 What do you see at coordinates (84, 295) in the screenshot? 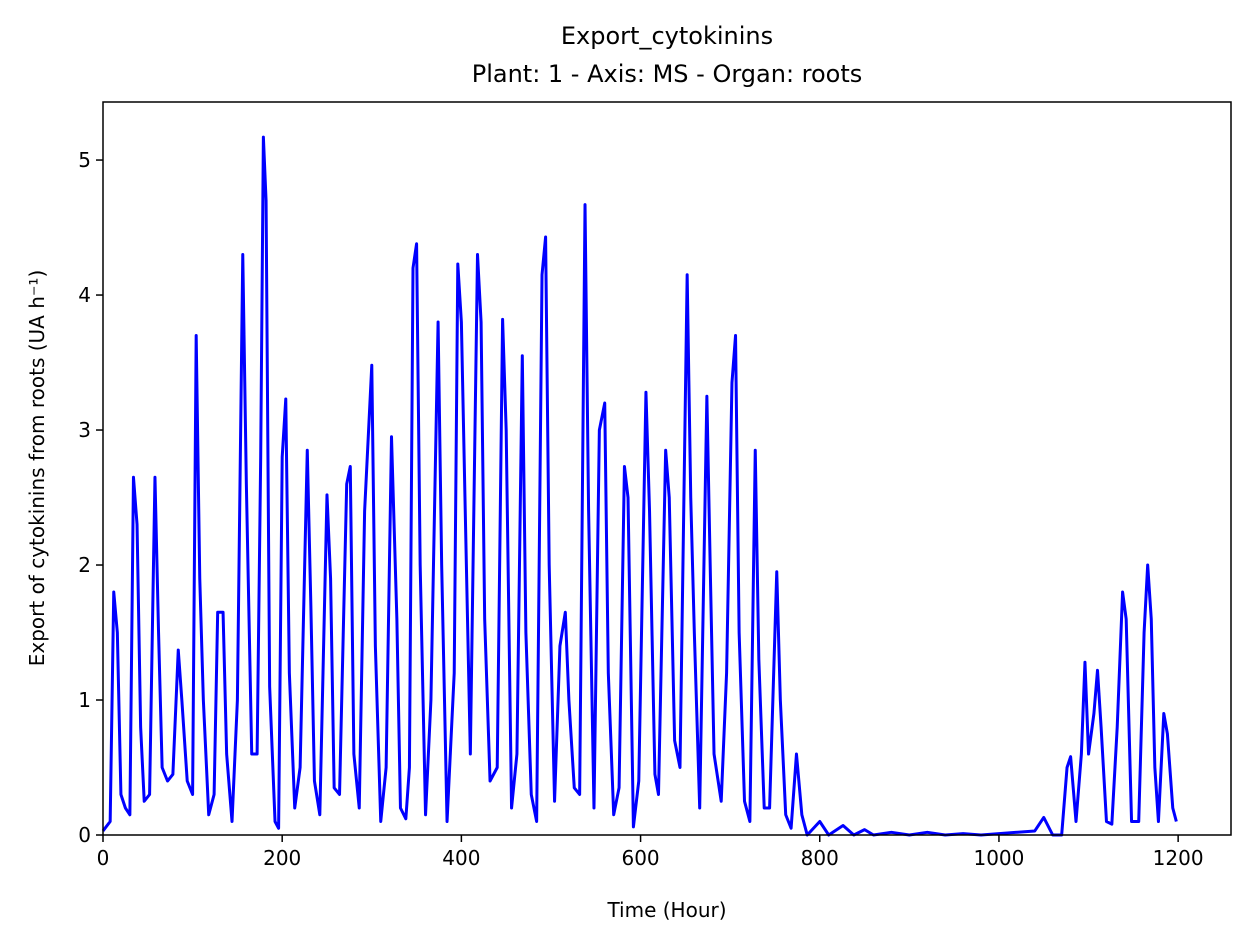
I see `y-tick-label: 4` at bounding box center [84, 295].